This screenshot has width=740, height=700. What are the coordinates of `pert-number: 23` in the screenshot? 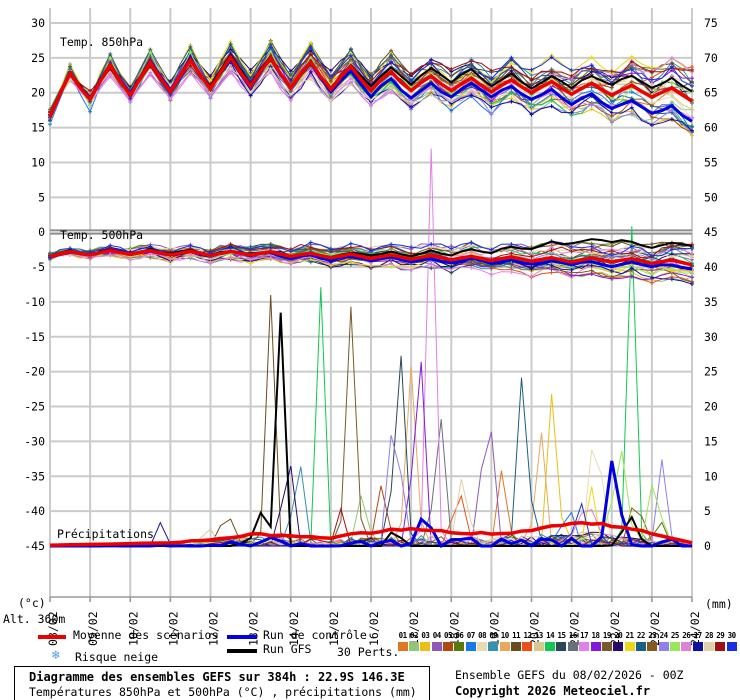 It's located at (652, 635).